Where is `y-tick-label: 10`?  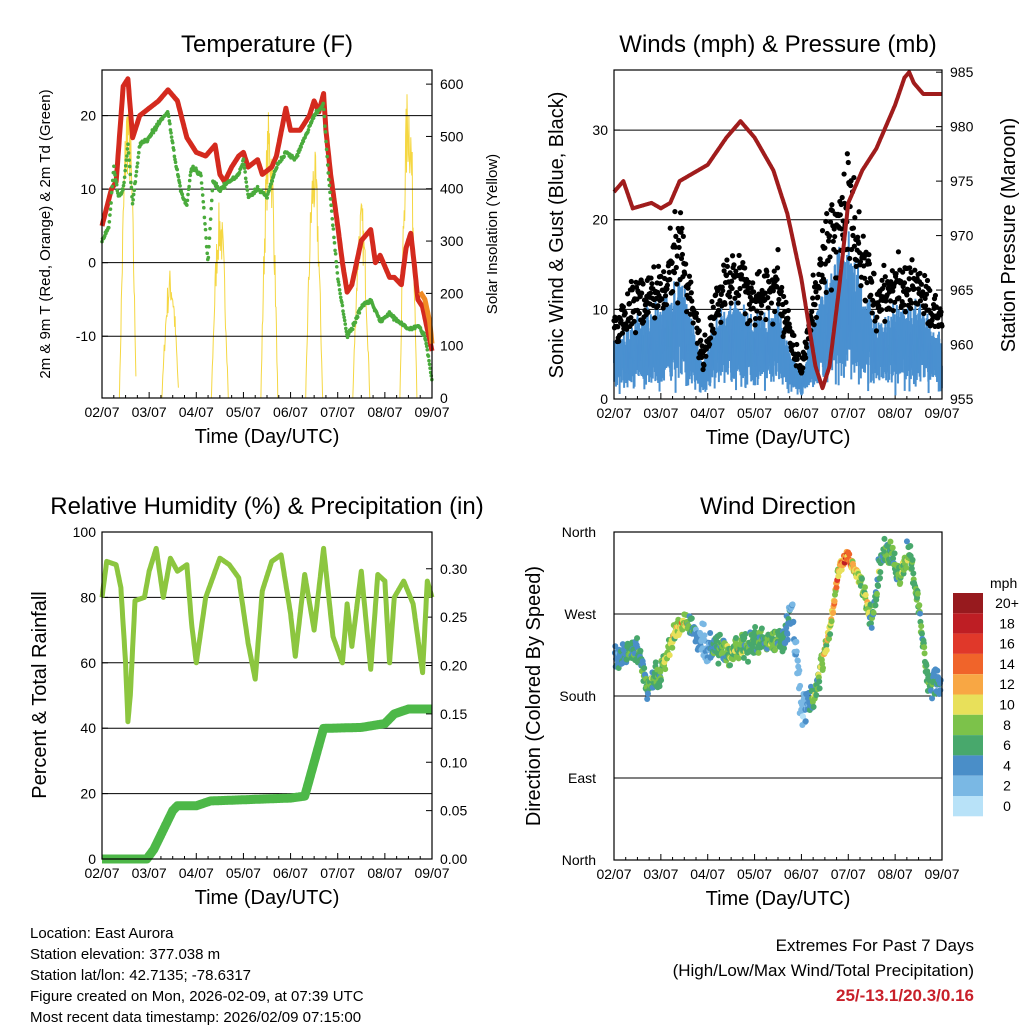
y-tick-label: 10 is located at coordinates (600, 309).